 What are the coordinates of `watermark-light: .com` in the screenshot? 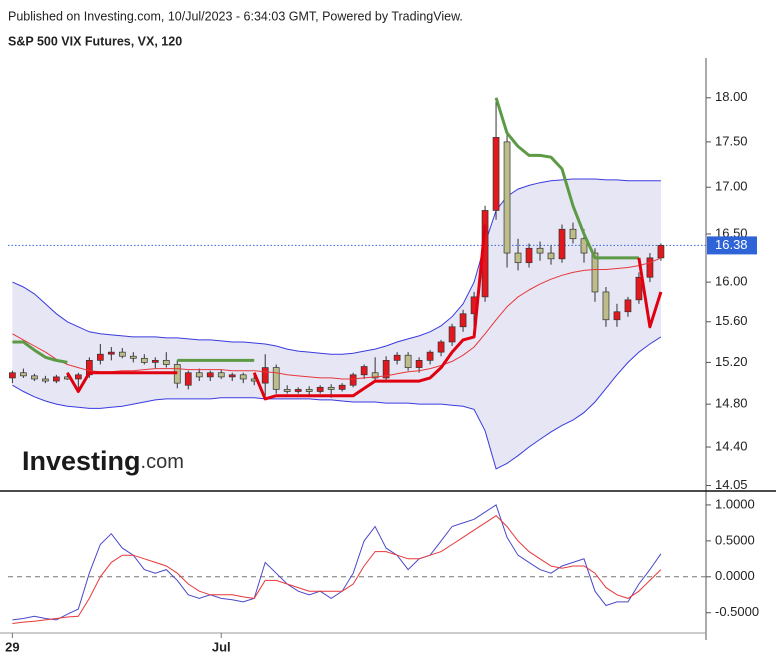 It's located at (162, 462).